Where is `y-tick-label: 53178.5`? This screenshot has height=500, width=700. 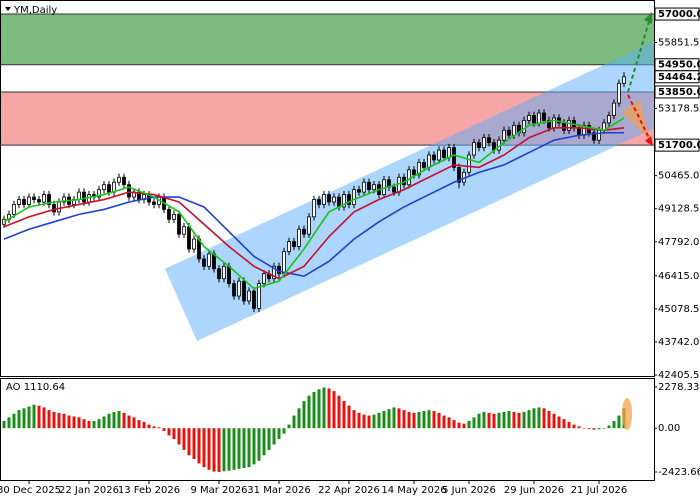
y-tick-label: 53178.5 is located at coordinates (678, 109).